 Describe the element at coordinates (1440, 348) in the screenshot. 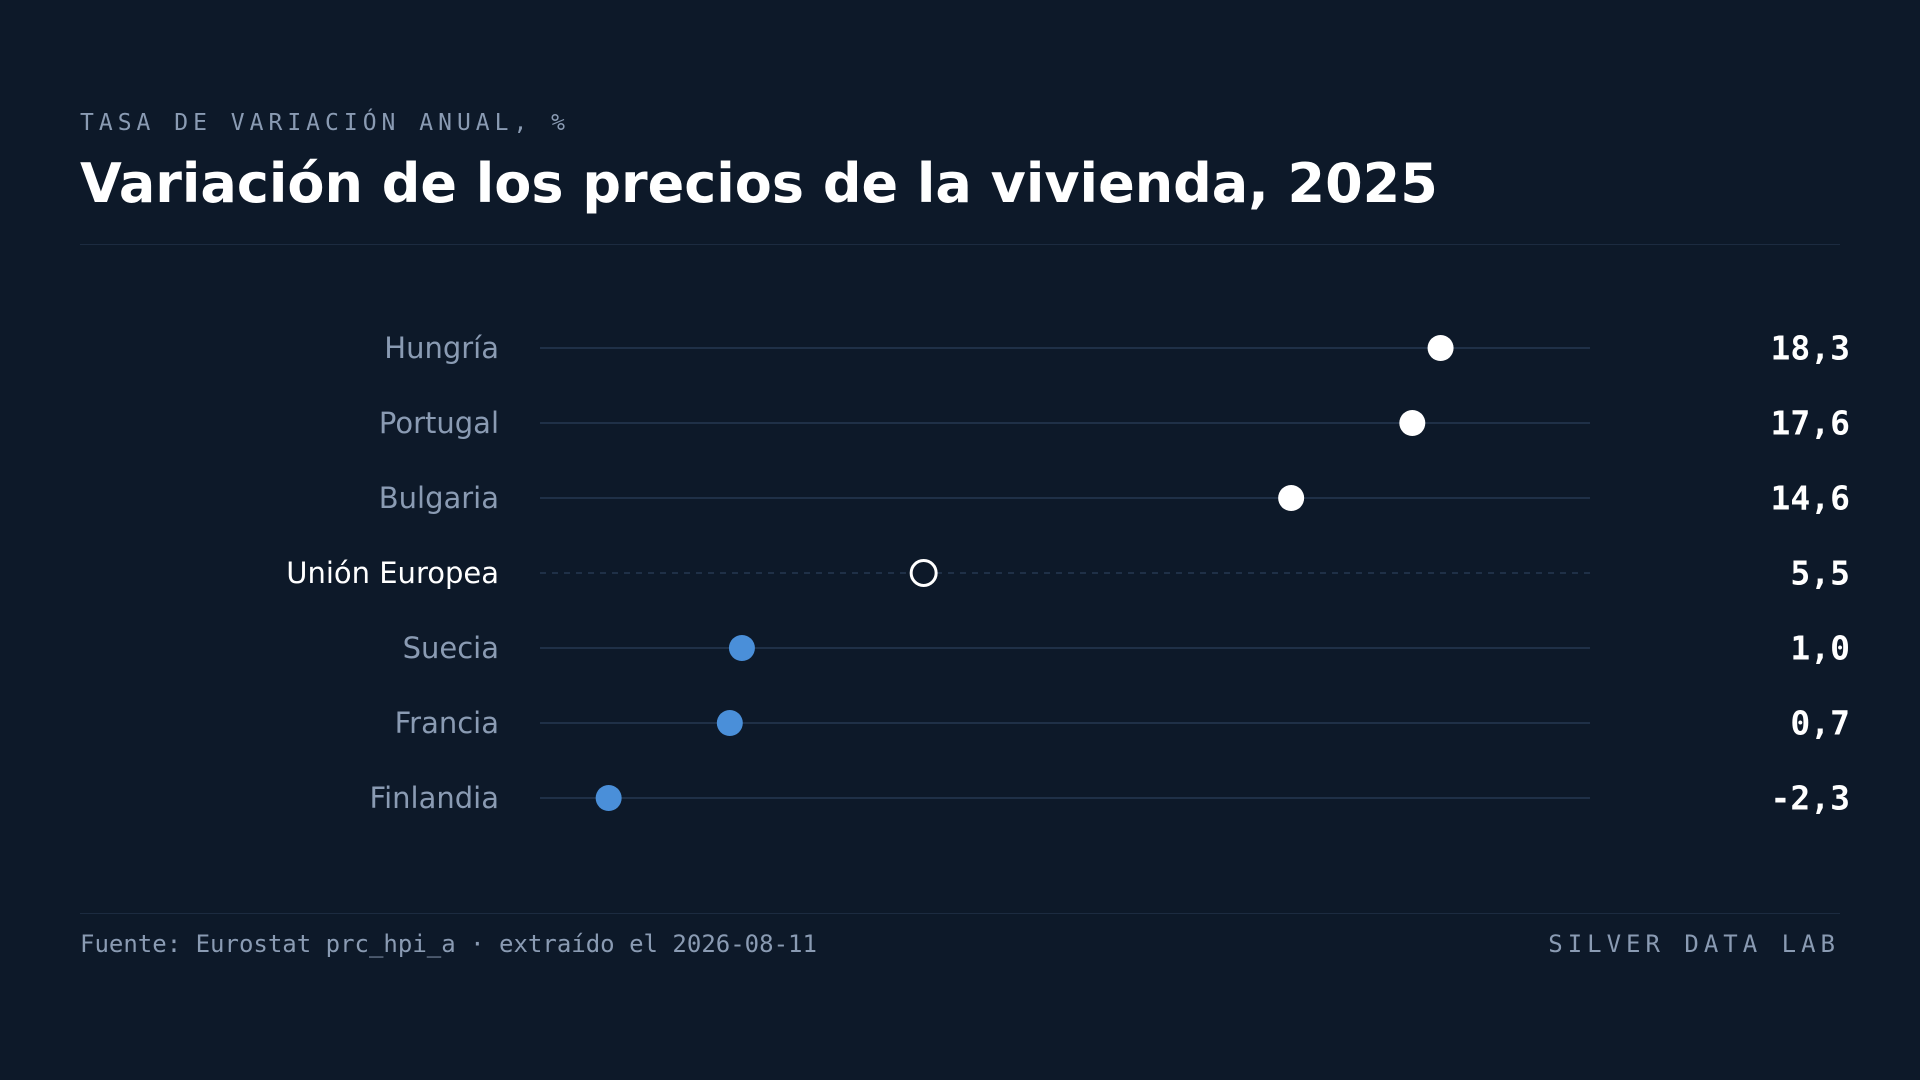

I see `data-point-hungria` at that location.